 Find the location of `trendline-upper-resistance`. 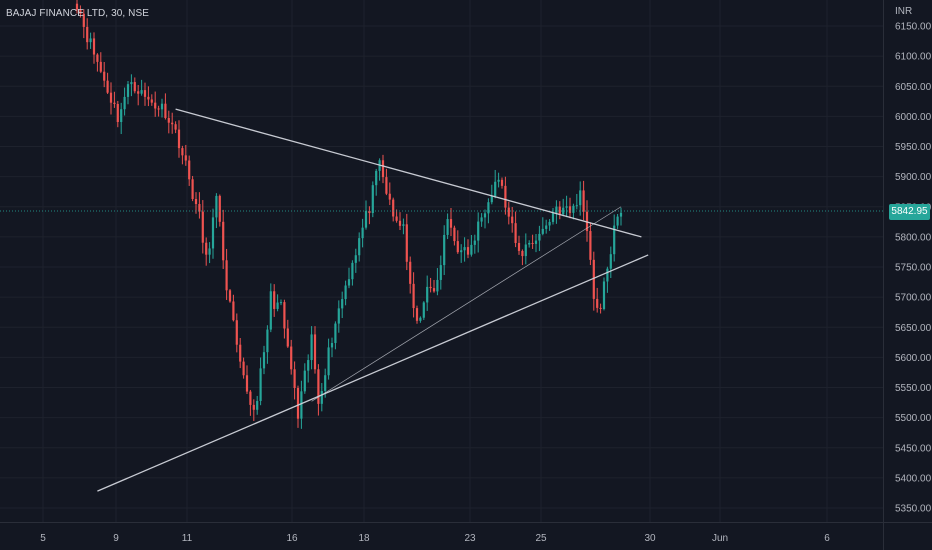

trendline-upper-resistance is located at coordinates (408, 173).